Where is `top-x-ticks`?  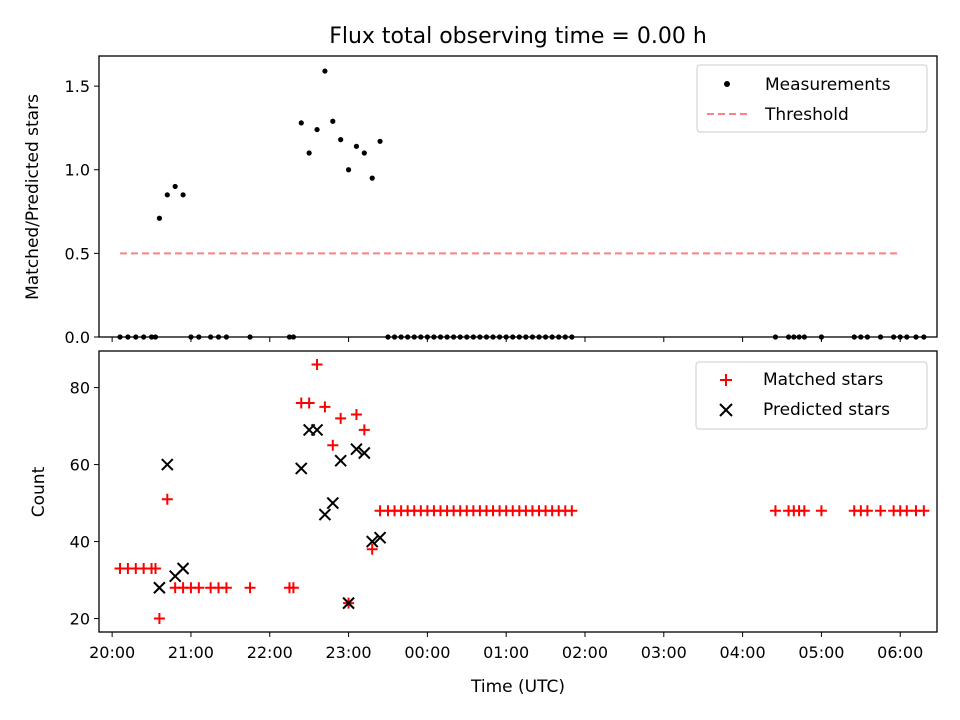
top-x-ticks is located at coordinates (506, 339).